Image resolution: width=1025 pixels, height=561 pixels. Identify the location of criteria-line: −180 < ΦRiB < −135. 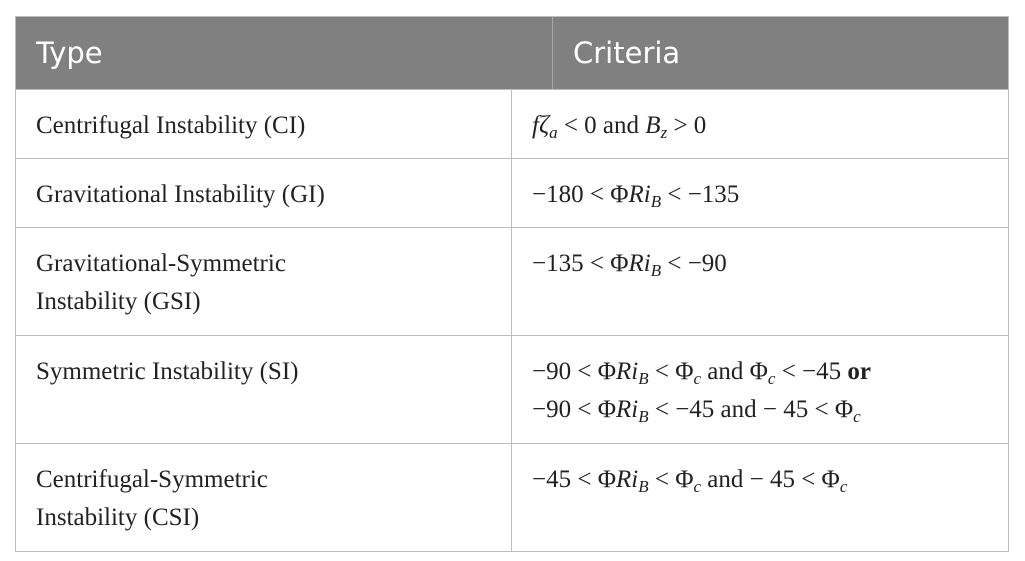
(760, 195).